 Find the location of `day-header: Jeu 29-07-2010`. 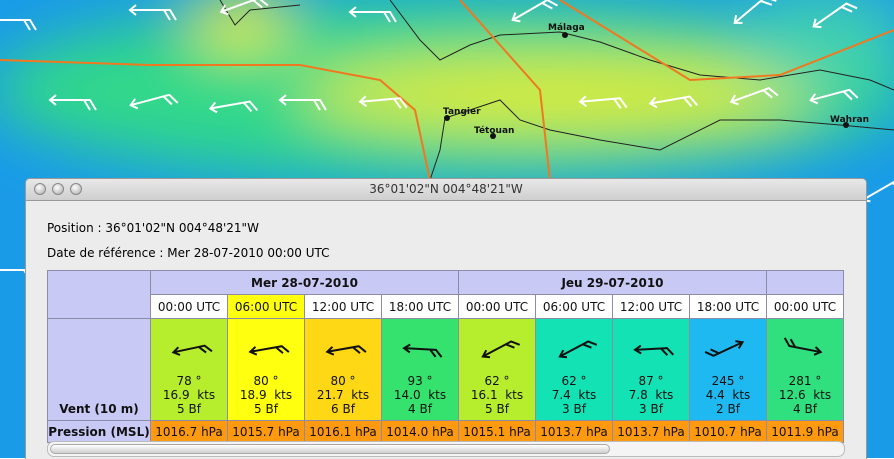

day-header: Jeu 29-07-2010 is located at coordinates (612, 282).